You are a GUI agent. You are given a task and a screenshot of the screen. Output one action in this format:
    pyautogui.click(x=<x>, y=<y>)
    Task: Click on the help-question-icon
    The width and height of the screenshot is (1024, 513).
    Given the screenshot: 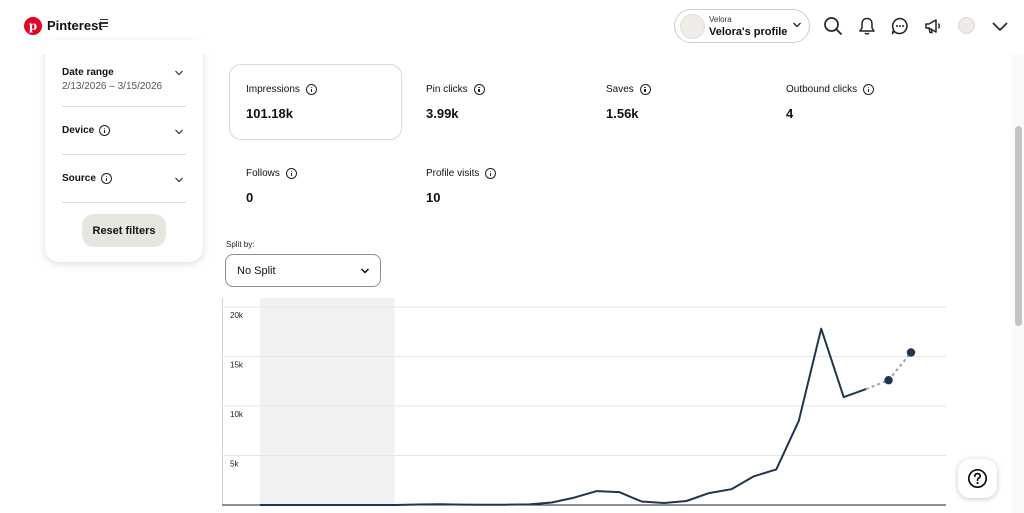 What is the action you would take?
    pyautogui.click(x=977, y=478)
    